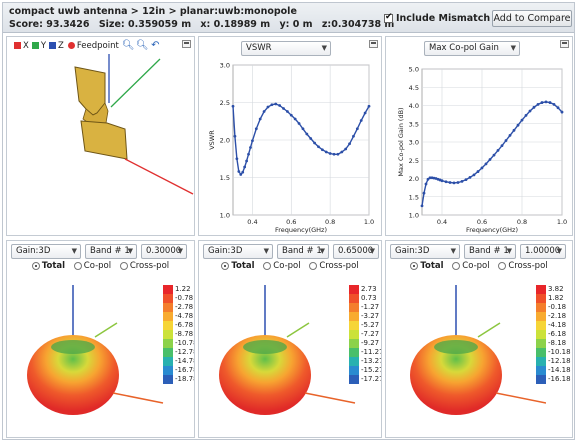 Image resolution: width=577 pixels, height=442 pixels. What do you see at coordinates (369, 298) in the screenshot?
I see `colorbar-tick-label: 0.73` at bounding box center [369, 298].